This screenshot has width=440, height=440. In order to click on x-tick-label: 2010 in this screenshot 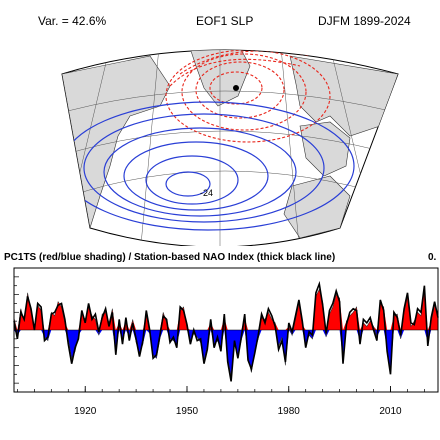, I will do `click(390, 411)`.